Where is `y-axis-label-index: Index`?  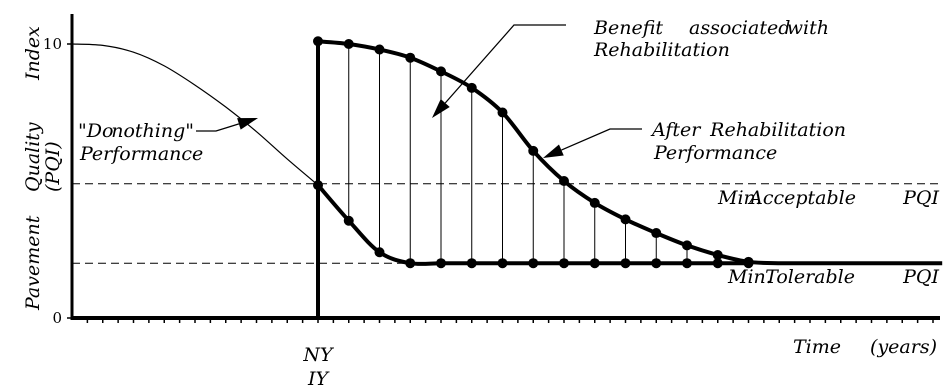
y-axis-label-index: Index is located at coordinates (33, 53).